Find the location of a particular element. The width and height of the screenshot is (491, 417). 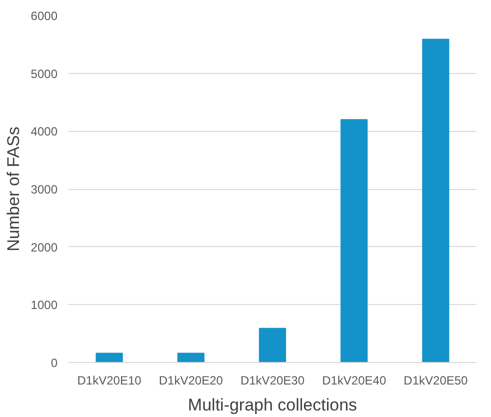

x-tick-label: D1kV20E10 is located at coordinates (109, 381).